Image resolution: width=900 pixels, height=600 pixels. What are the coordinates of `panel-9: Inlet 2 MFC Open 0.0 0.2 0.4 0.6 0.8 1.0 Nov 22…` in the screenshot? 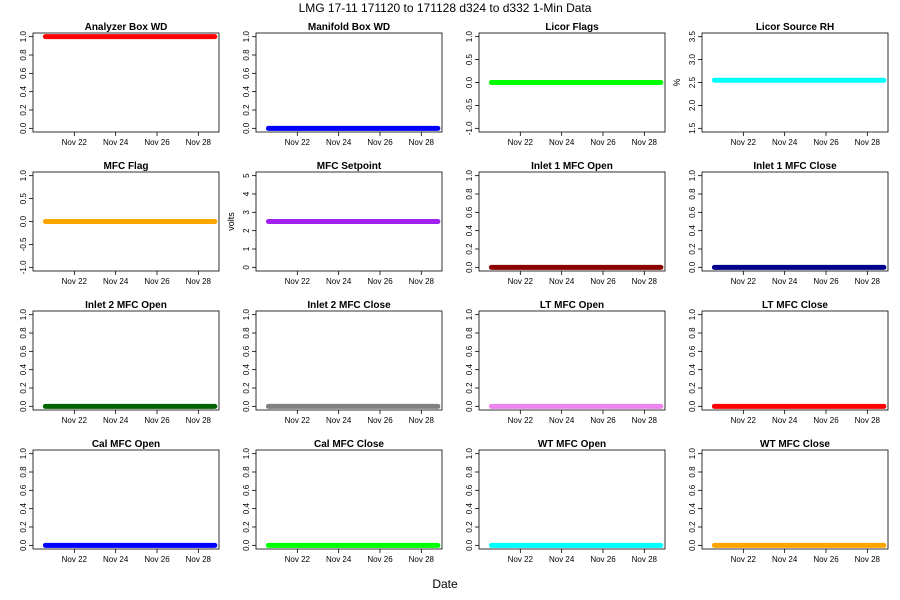 It's located at (119, 362).